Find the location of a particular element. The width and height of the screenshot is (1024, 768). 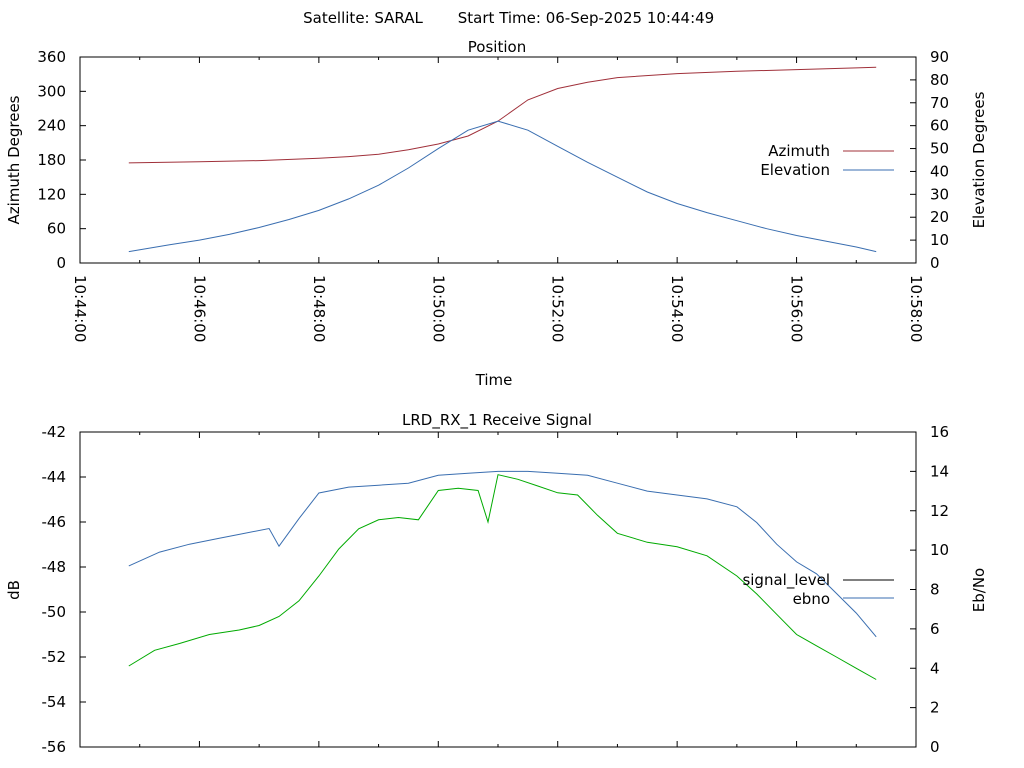

signal-legend: signal_level ebno is located at coordinates (818, 589).